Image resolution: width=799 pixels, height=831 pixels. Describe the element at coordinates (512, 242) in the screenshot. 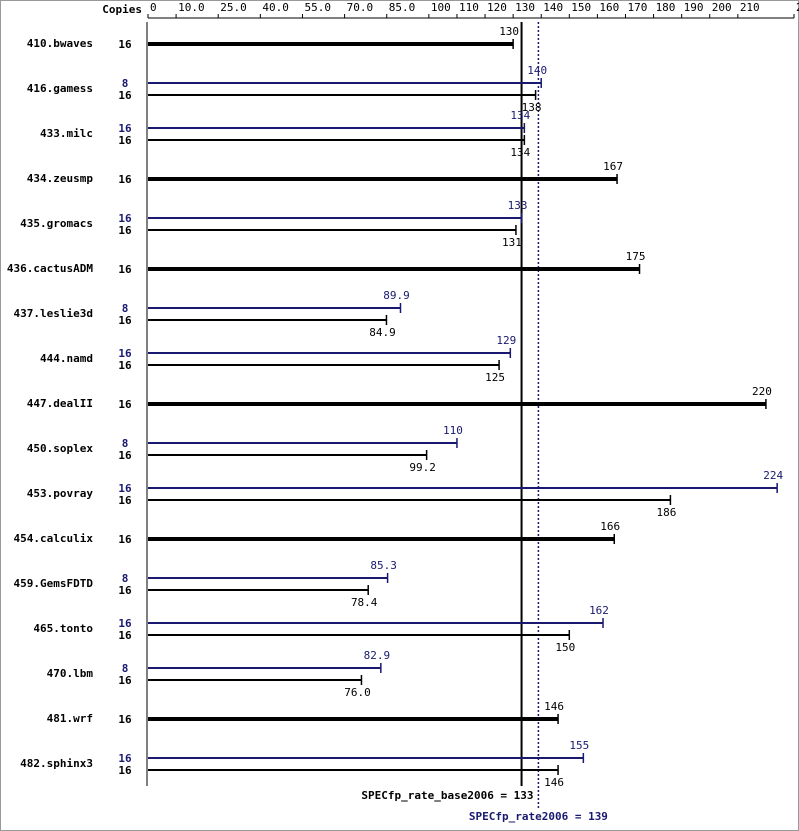

I see `value-label: 131` at that location.